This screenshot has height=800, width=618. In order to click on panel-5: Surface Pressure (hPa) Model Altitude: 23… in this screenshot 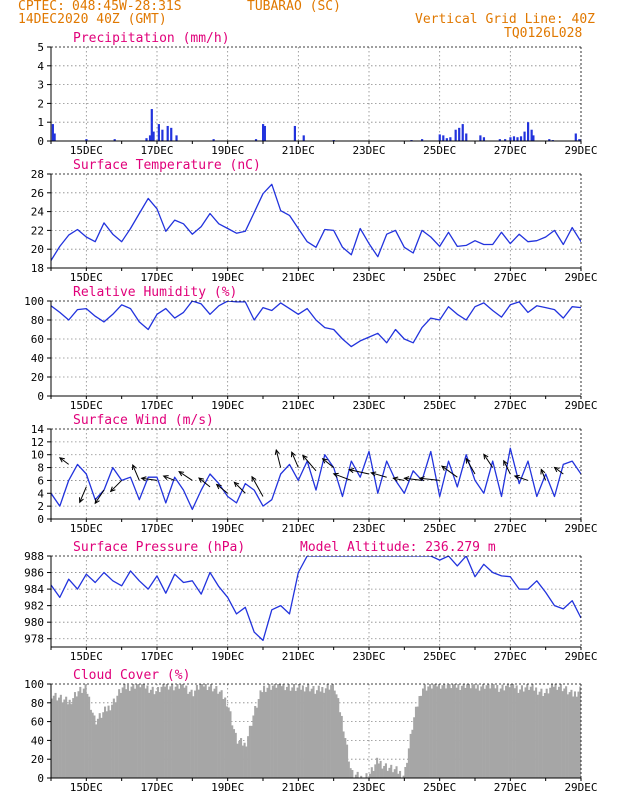, I will do `click(310, 601)`.